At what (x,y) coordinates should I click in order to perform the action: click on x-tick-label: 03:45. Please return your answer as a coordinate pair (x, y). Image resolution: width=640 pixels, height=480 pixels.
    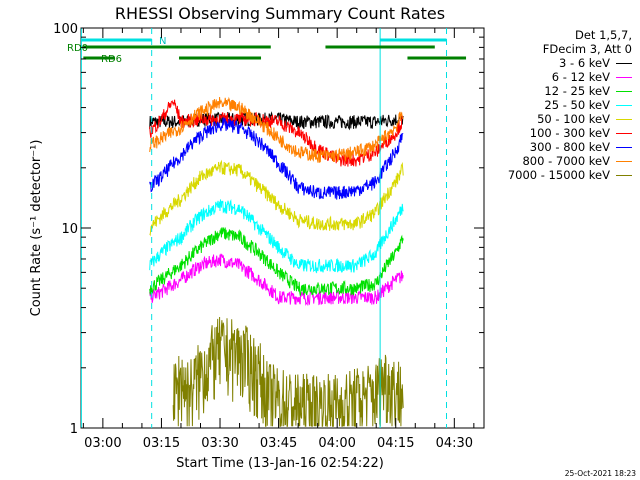
    Looking at the image, I should click on (278, 443).